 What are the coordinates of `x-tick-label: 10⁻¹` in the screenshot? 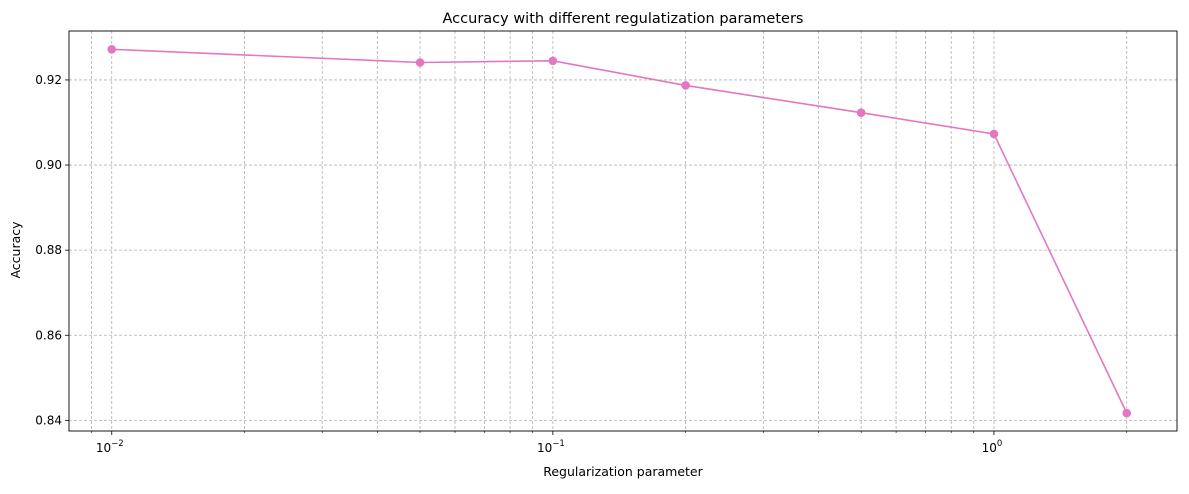 It's located at (551, 447).